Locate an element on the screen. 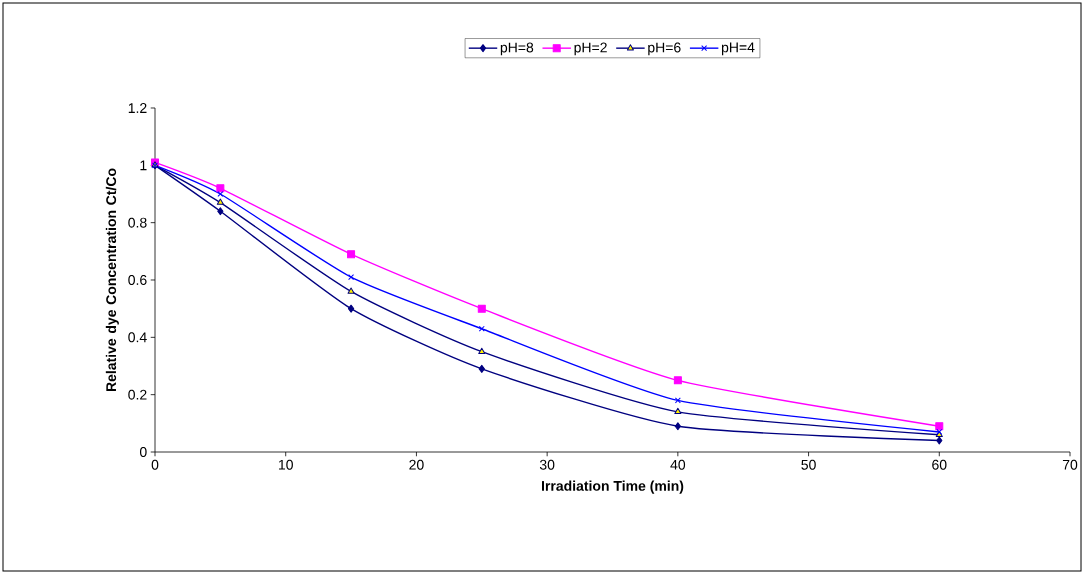 The height and width of the screenshot is (573, 1084). legend-label: pH=8 is located at coordinates (517, 49).